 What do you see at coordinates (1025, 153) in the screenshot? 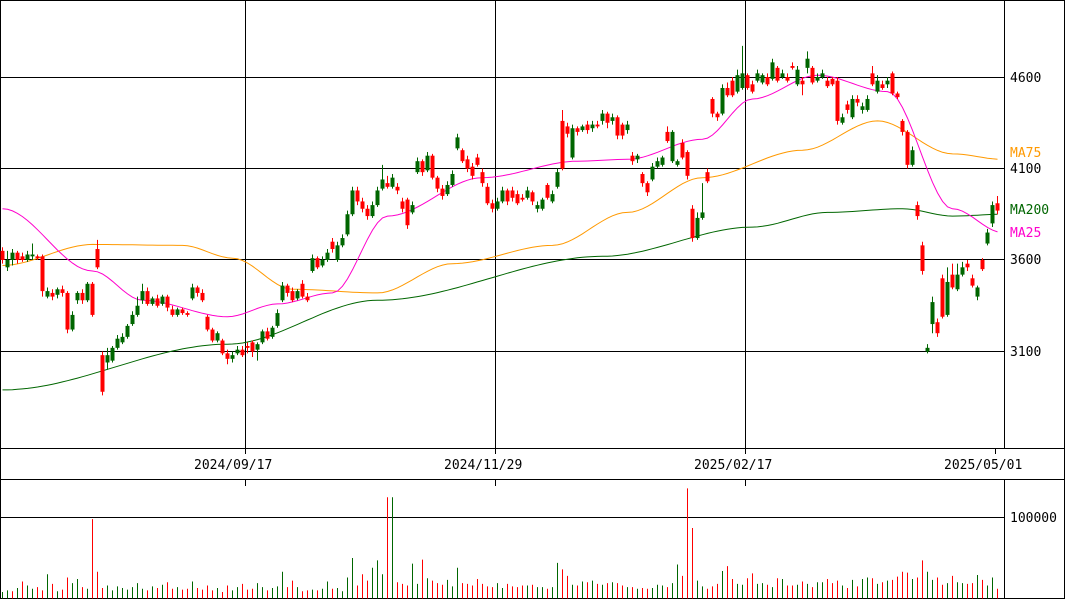
I see `ma75-legend-label: MA75` at bounding box center [1025, 153].